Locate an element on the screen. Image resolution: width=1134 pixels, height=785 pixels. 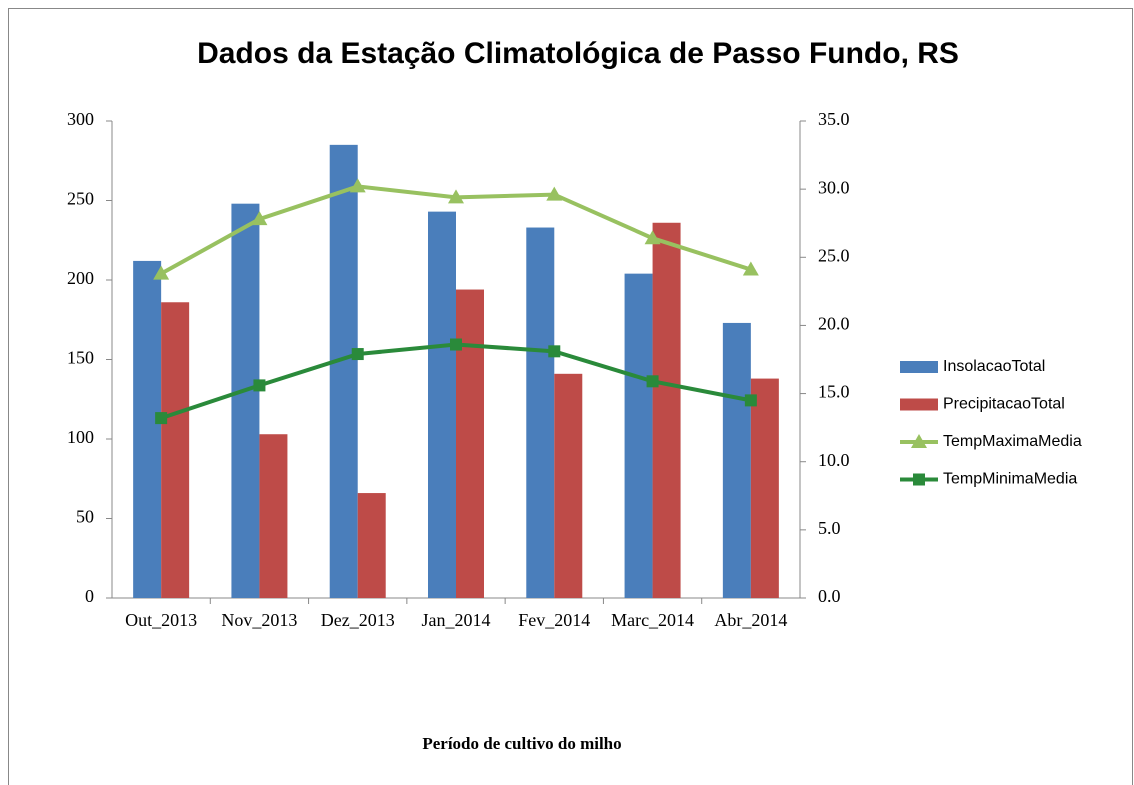
legend-label: PrecipitacaoTotal is located at coordinates (1004, 404).